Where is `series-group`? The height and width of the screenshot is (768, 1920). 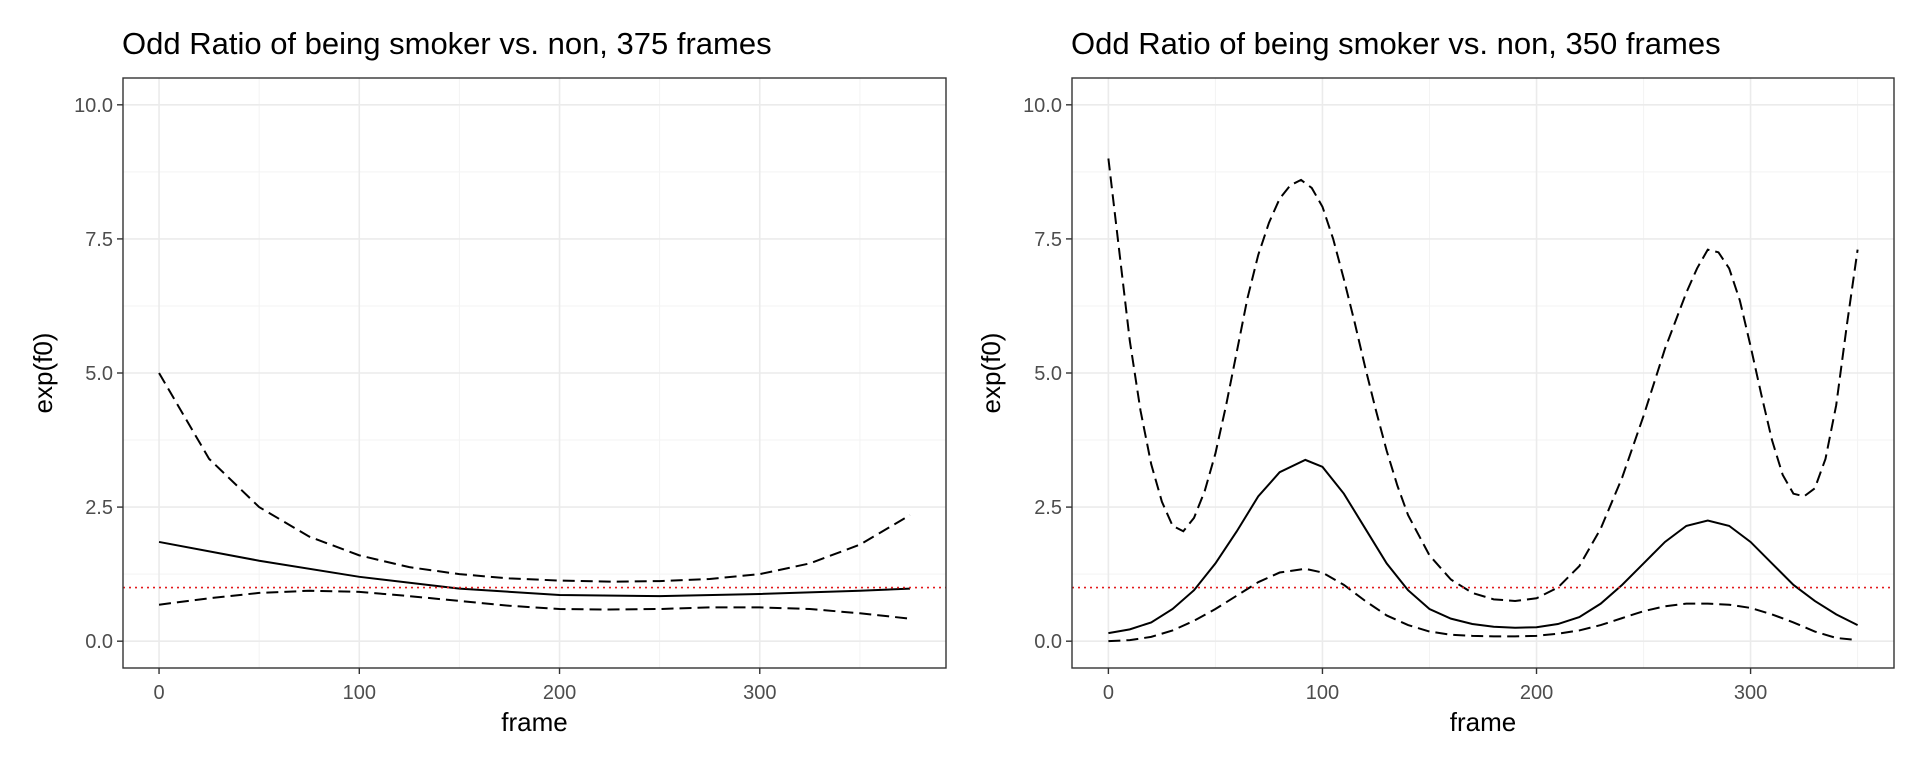
series-group is located at coordinates (534, 496).